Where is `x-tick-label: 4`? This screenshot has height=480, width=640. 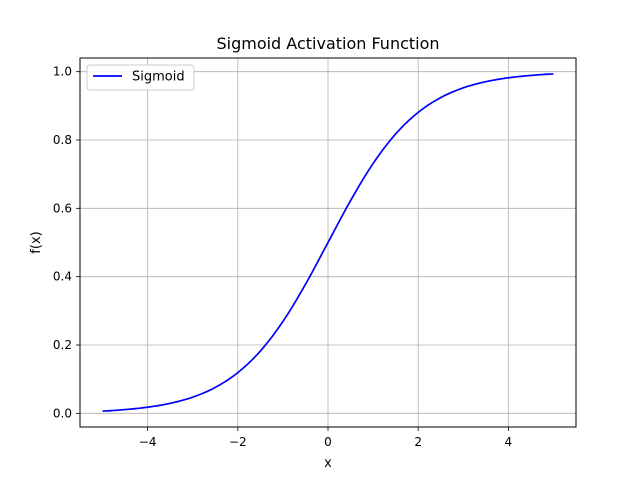
x-tick-label: 4 is located at coordinates (509, 442).